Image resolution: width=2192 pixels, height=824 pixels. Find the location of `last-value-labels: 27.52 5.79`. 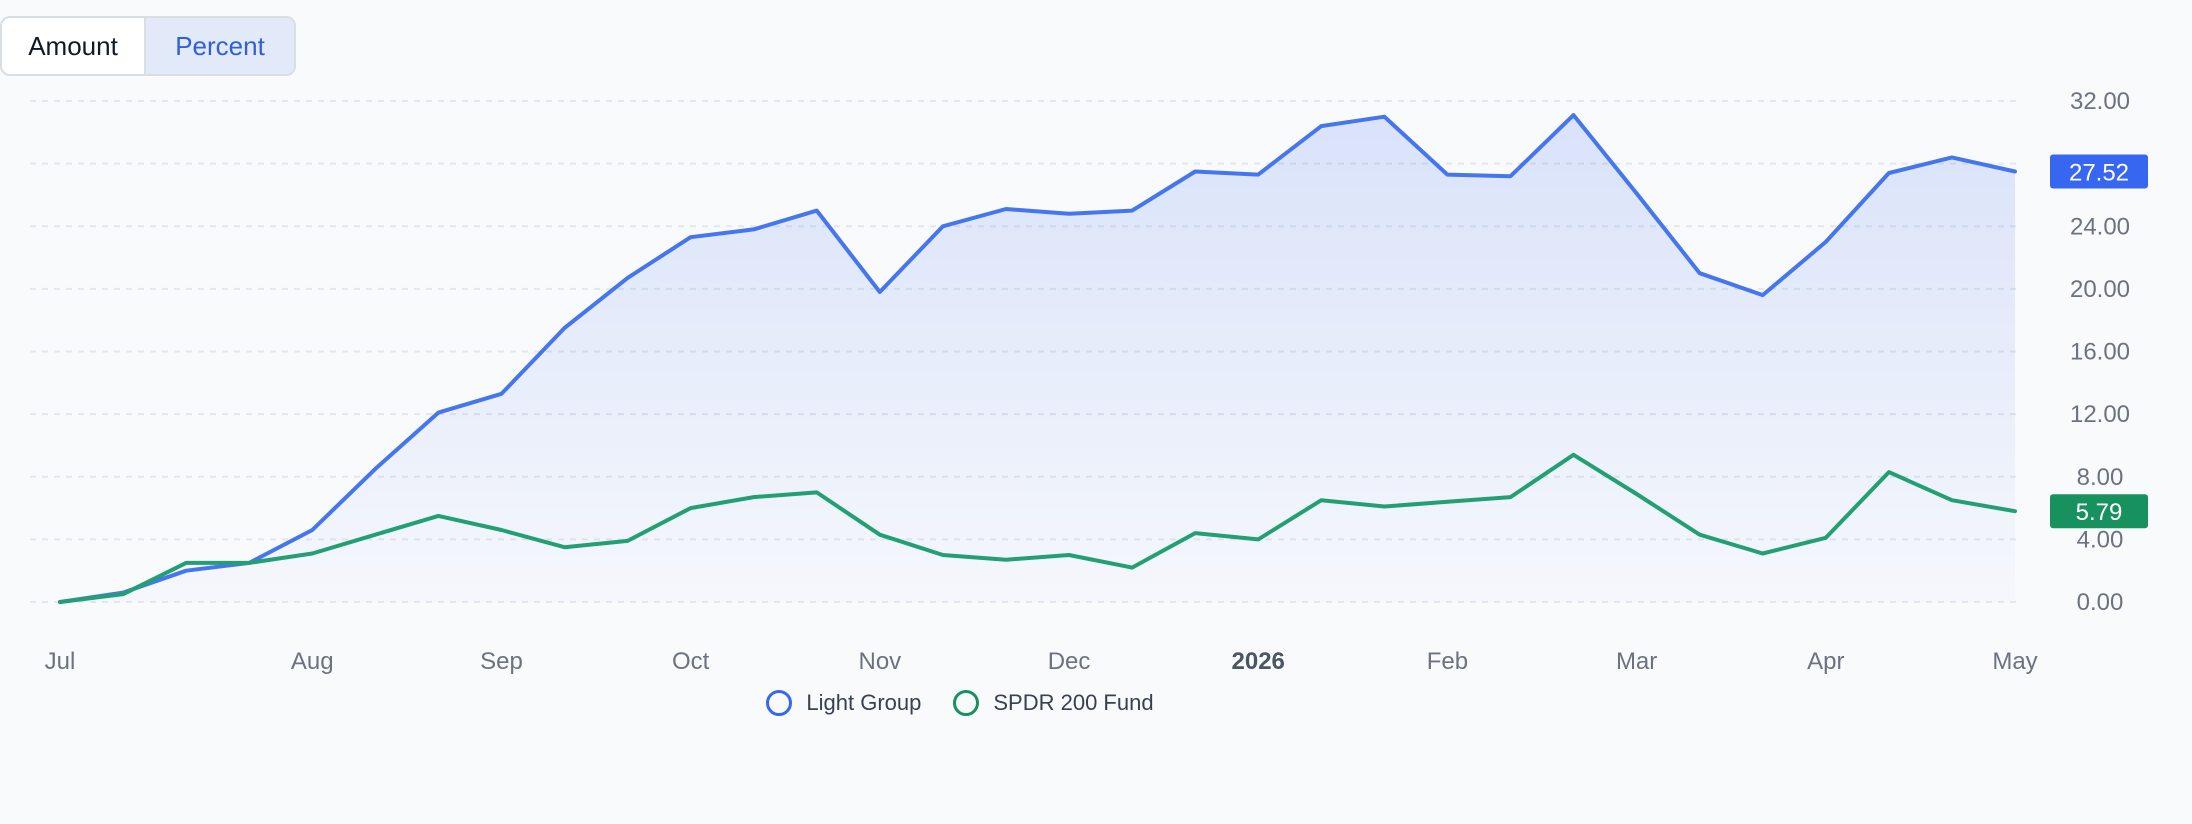

last-value-labels: 27.52 5.79 is located at coordinates (2099, 341).